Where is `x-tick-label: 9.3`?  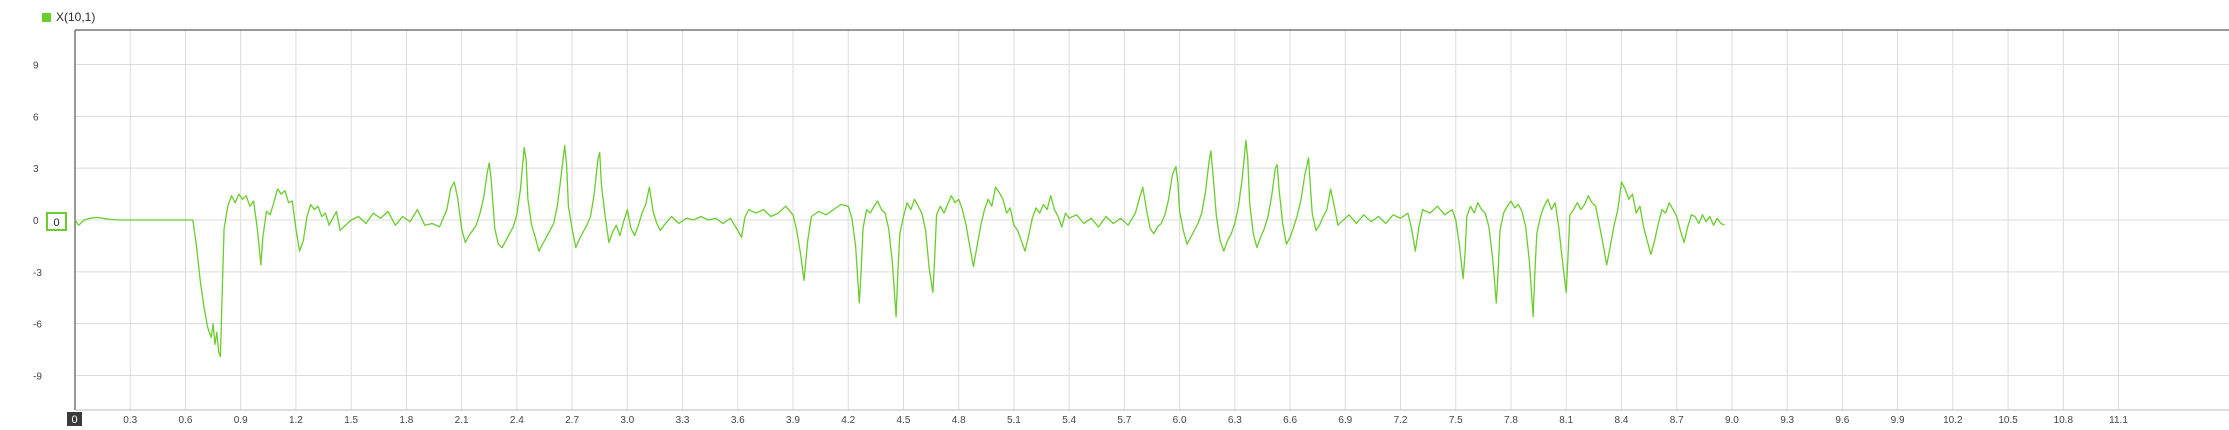 x-tick-label: 9.3 is located at coordinates (1787, 420).